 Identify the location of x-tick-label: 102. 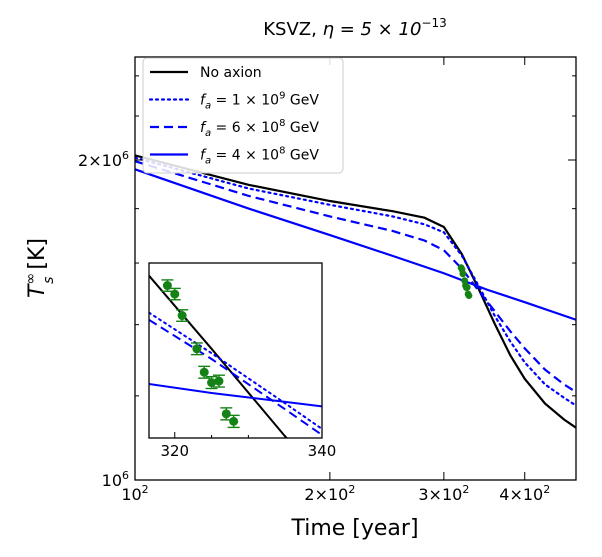
(134, 493).